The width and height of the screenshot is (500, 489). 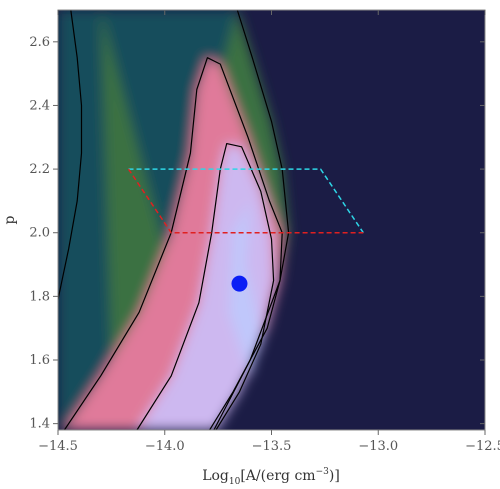 I want to click on red-dashed-boundary, so click(x=245, y=201).